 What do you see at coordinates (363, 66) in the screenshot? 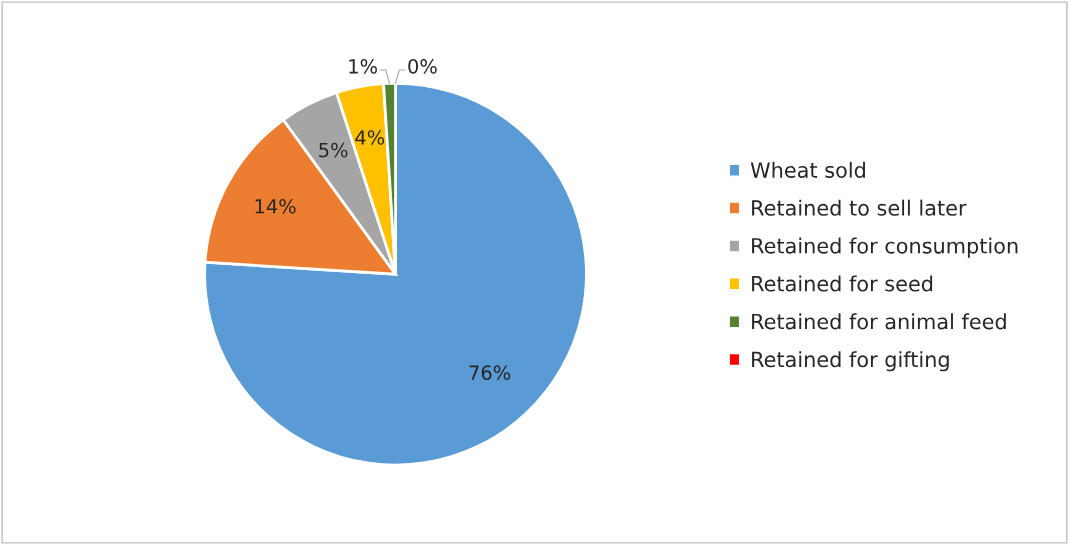
I see `data-label: 1%` at bounding box center [363, 66].